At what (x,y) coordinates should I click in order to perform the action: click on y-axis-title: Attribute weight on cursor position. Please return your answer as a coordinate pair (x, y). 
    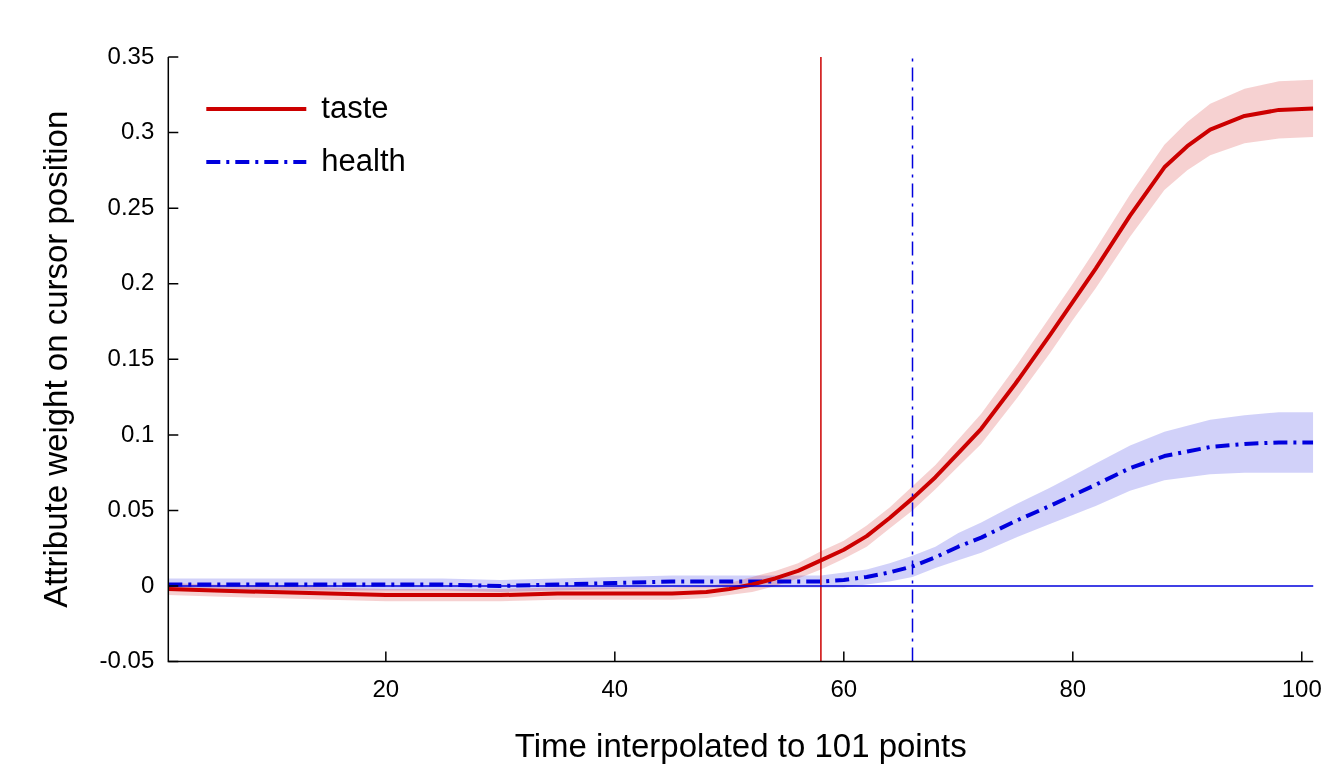
    Looking at the image, I should click on (55, 359).